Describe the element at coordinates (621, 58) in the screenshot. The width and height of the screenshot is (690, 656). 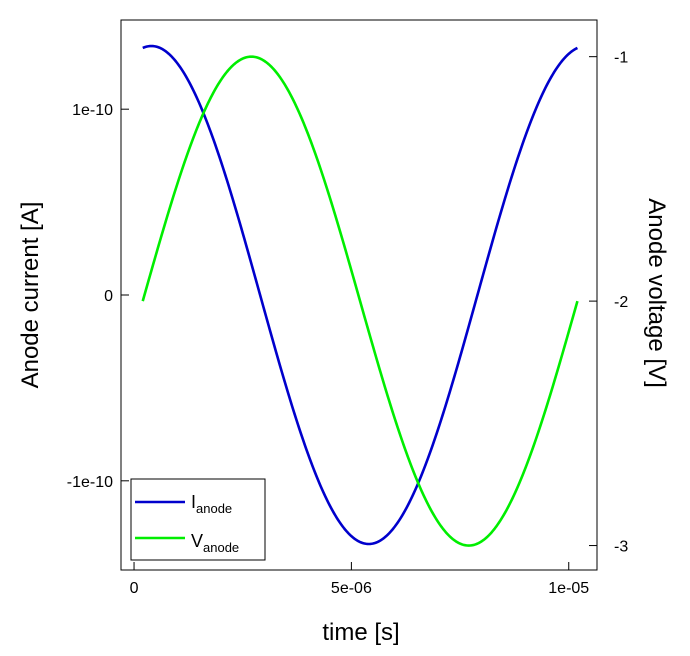
I see `y-right-tick-label: -1` at that location.